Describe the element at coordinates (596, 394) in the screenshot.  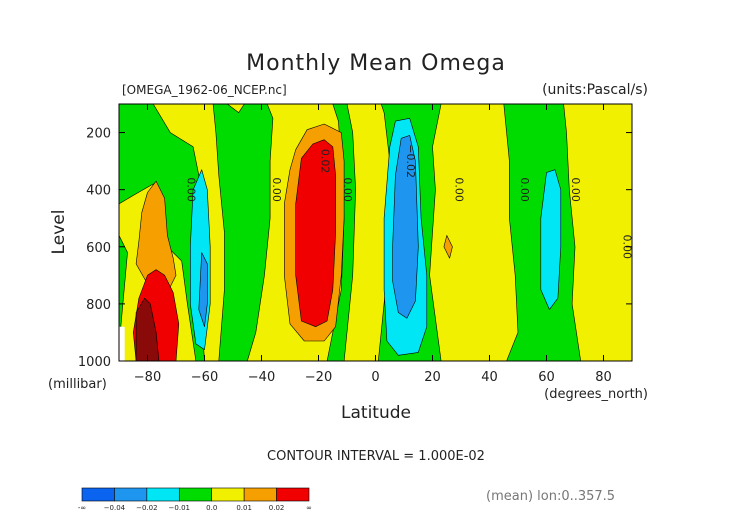
I see `x-axis-unit: (degrees_north)` at that location.